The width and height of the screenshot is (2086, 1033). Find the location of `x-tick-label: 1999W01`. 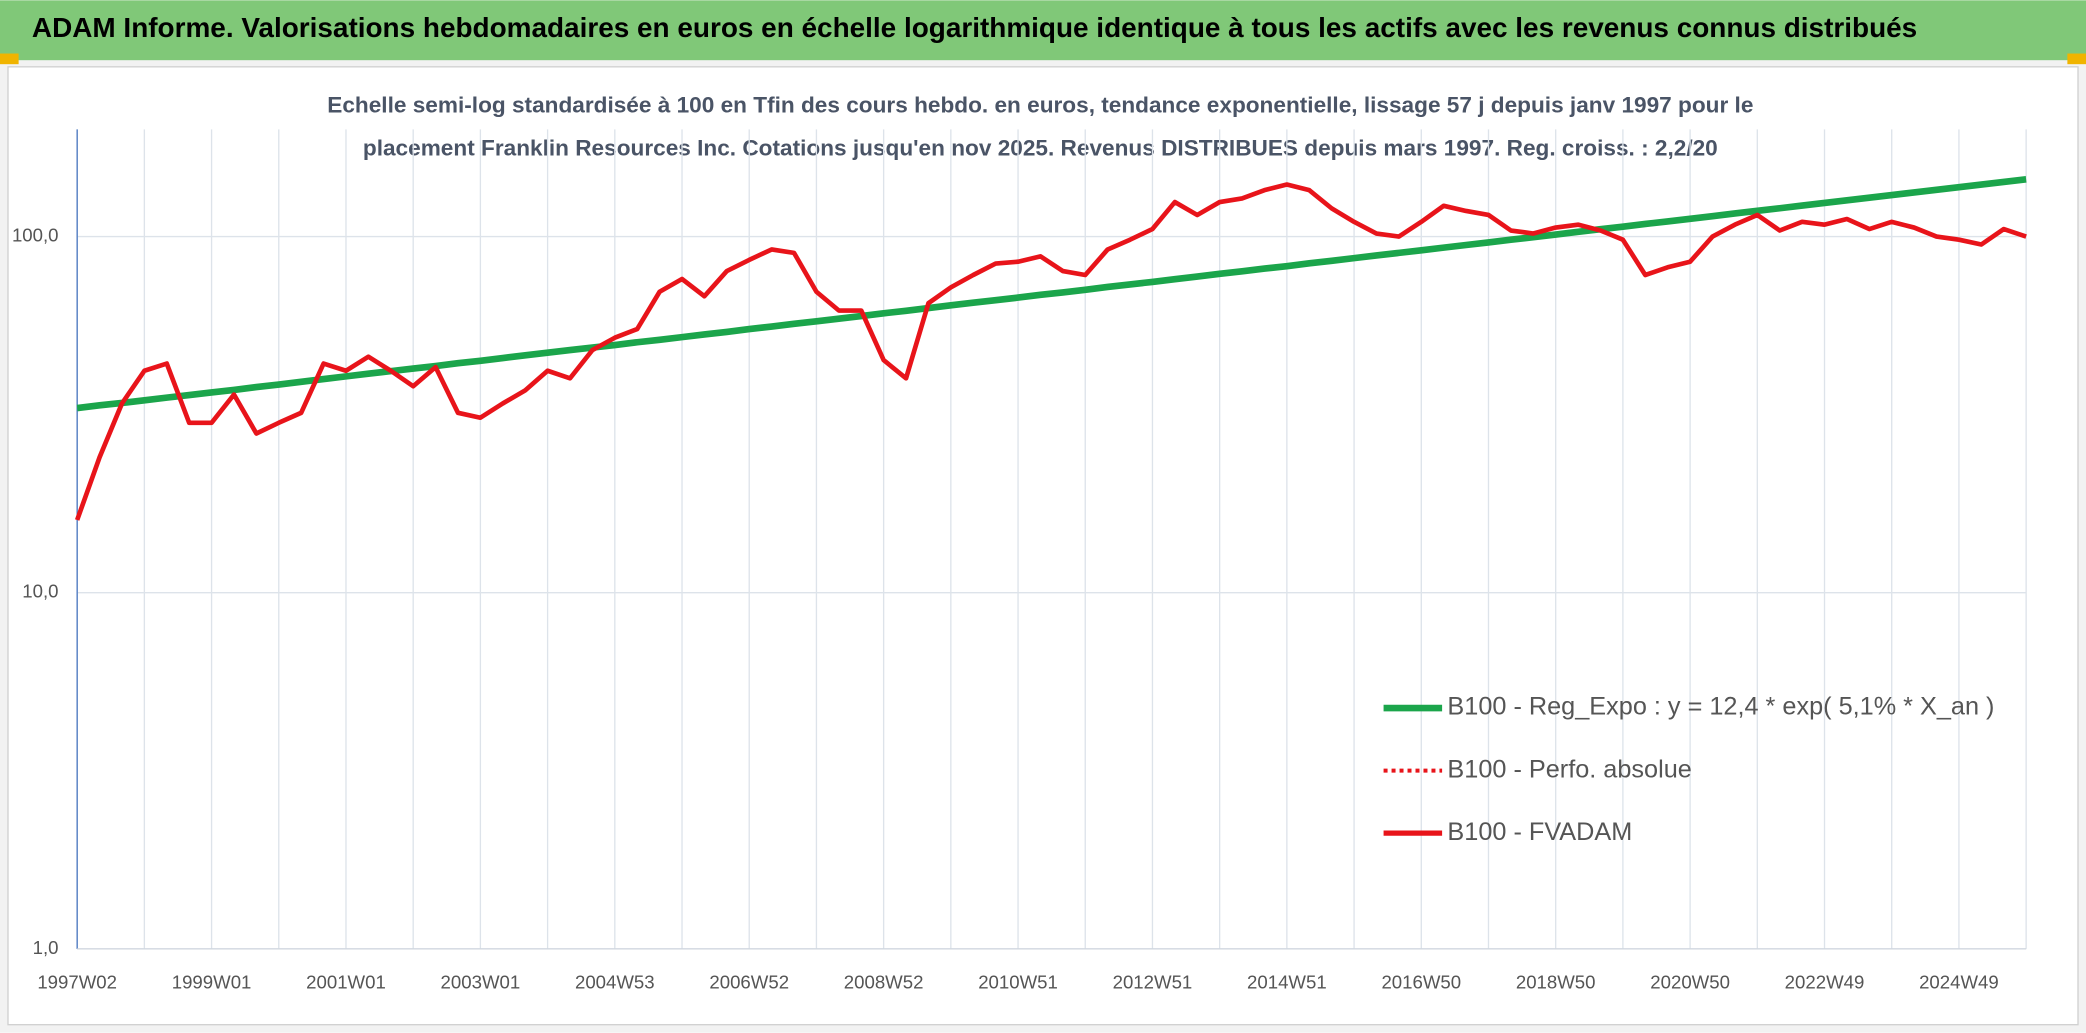

x-tick-label: 1999W01 is located at coordinates (212, 981).